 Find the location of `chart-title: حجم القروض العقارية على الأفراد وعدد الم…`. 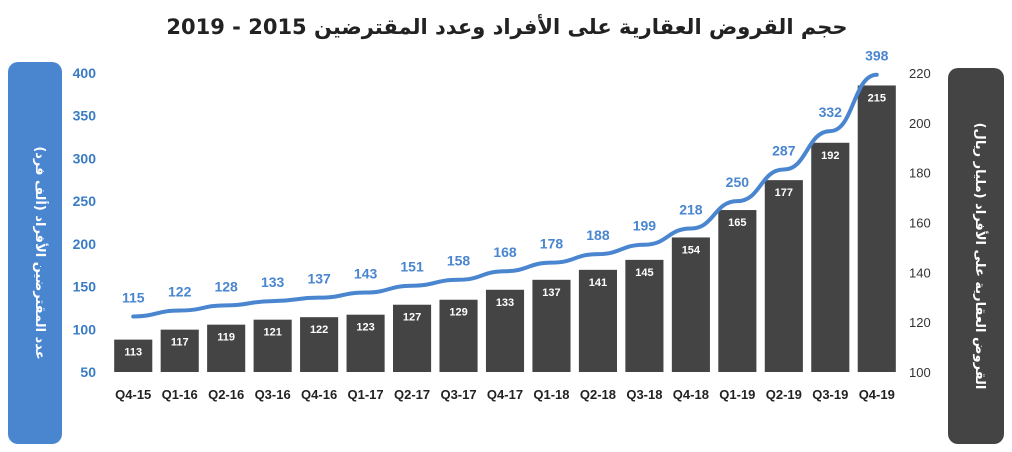

chart-title: حجم القروض العقارية على الأفراد وعدد الم… is located at coordinates (506, 26).